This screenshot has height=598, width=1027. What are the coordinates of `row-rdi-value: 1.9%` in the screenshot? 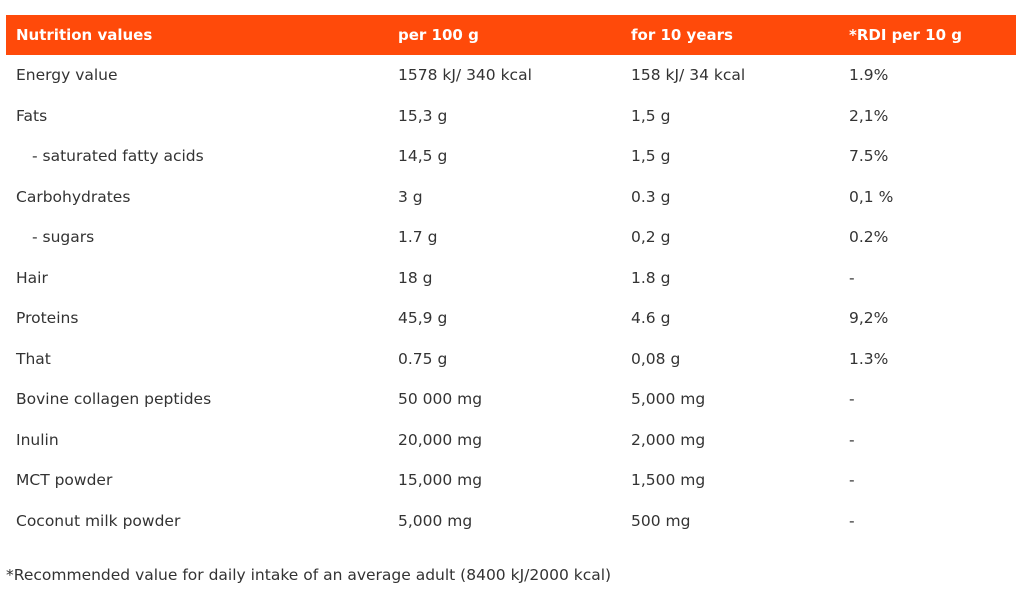 It's located at (869, 75).